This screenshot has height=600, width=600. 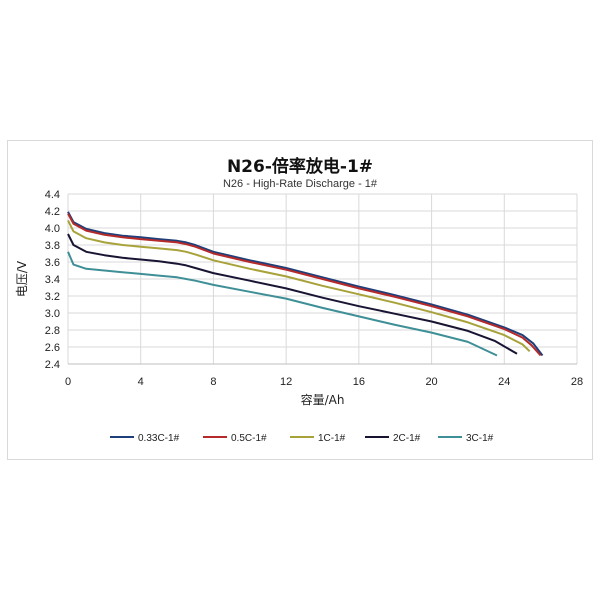 What do you see at coordinates (22, 278) in the screenshot?
I see `y-axis-label: 电压/V` at bounding box center [22, 278].